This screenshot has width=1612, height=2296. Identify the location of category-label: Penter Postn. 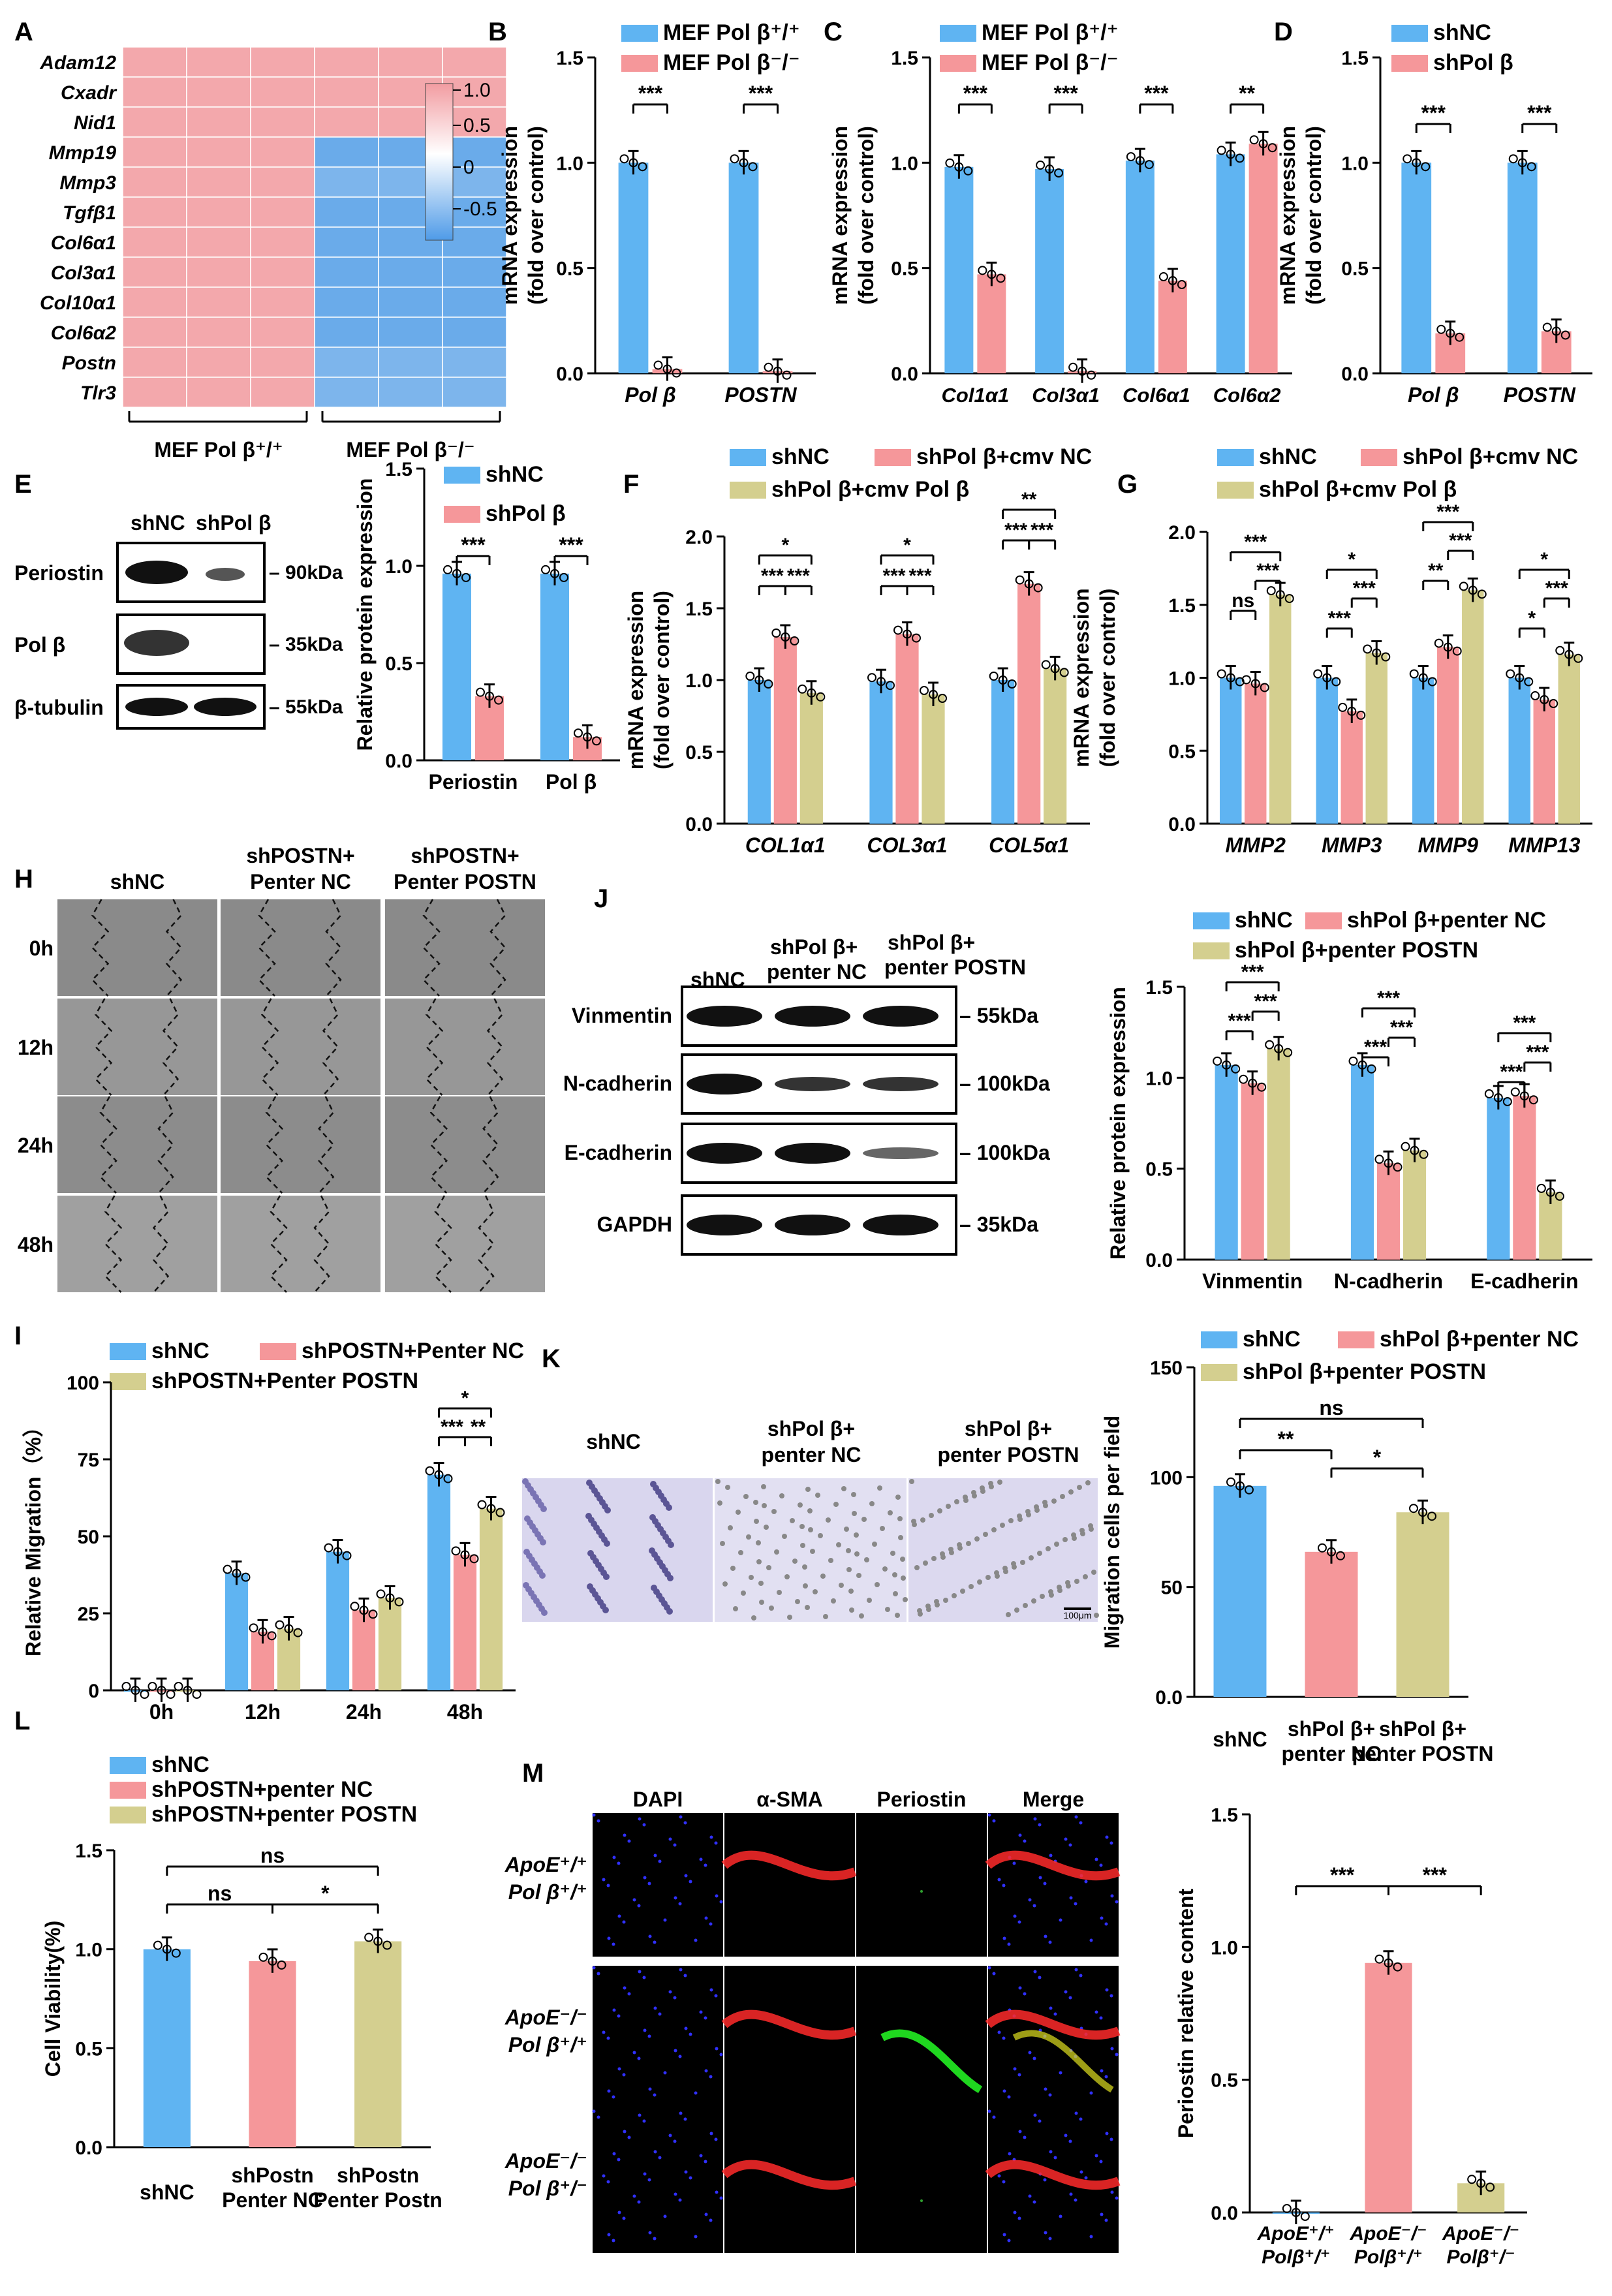
(377, 2200).